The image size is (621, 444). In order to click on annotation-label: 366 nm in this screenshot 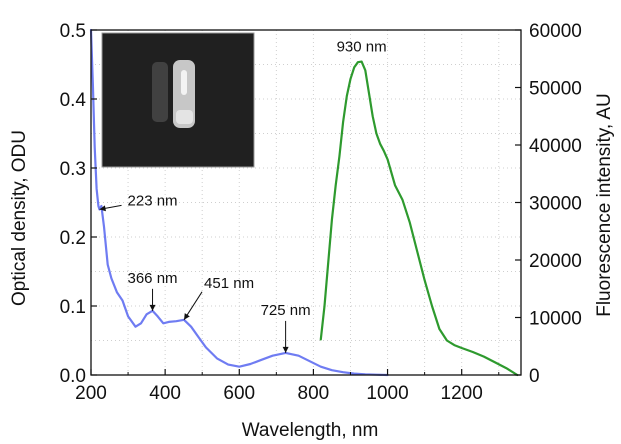, I will do `click(153, 278)`.